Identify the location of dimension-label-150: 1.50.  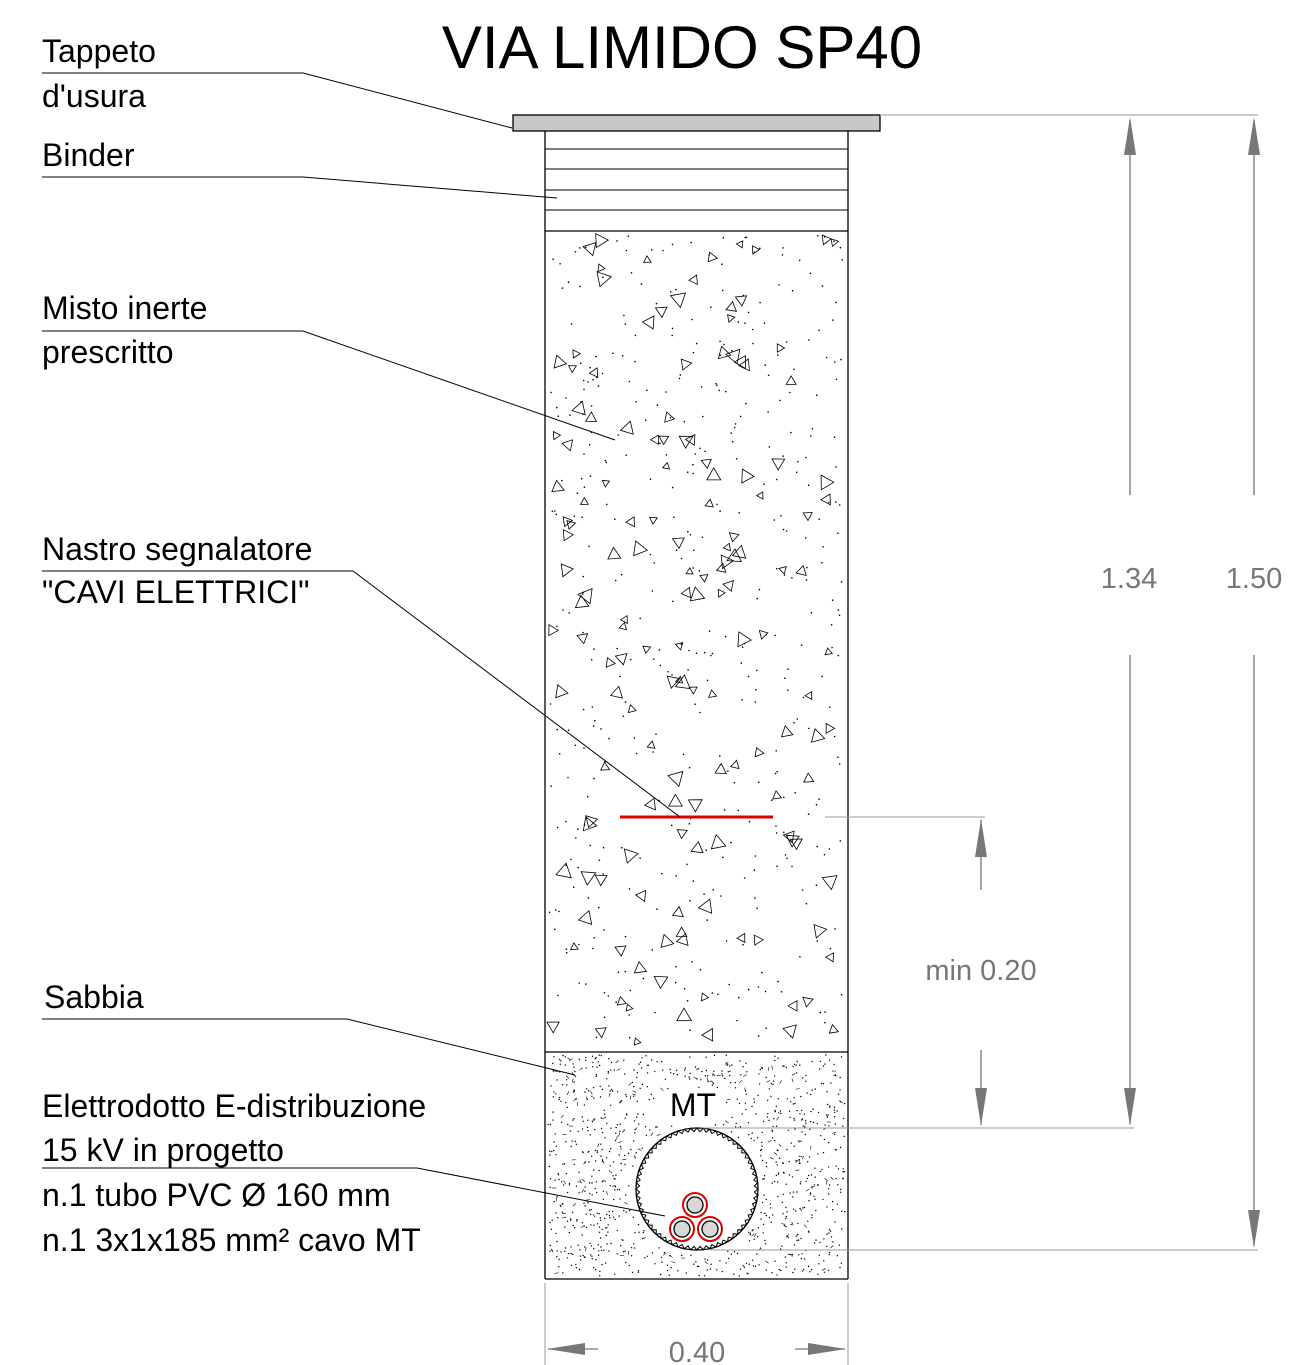
(1254, 579).